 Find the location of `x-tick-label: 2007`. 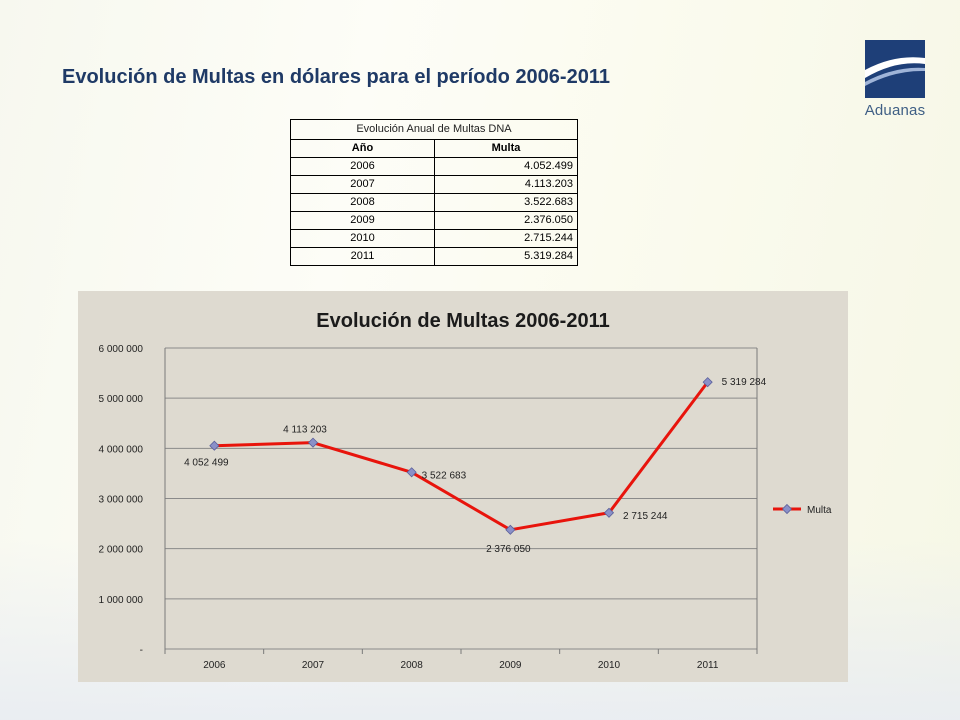

x-tick-label: 2007 is located at coordinates (313, 665).